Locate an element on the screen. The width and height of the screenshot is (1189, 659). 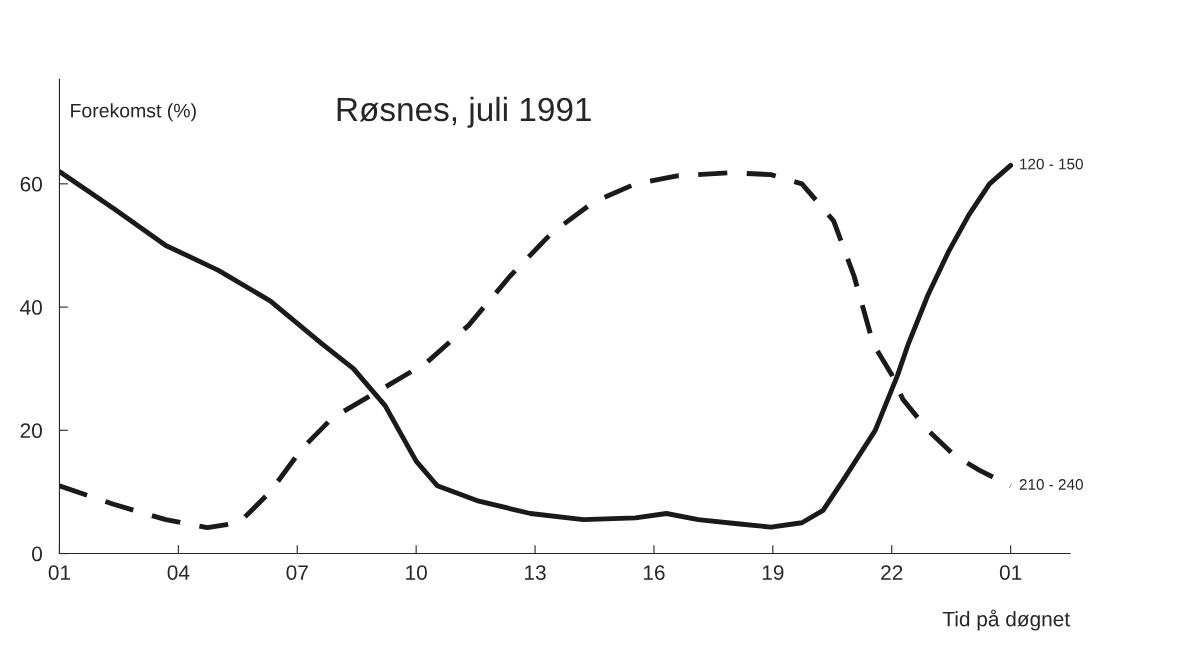
series-label: 210 - 240 is located at coordinates (1051, 484).